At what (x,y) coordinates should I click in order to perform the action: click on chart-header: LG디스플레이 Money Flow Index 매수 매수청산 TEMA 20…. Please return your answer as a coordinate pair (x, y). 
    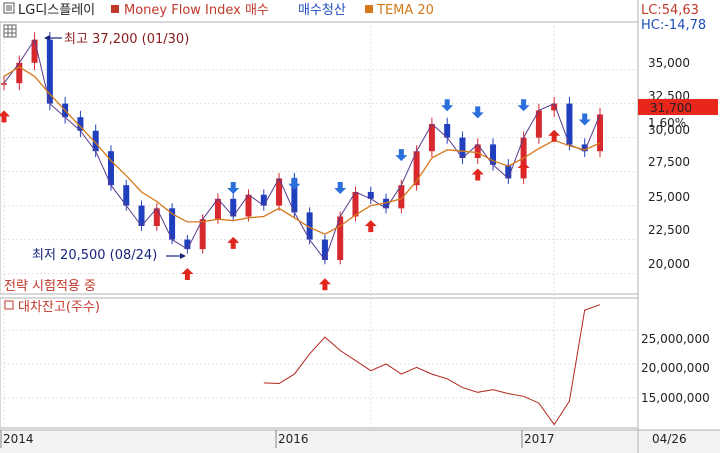
    Looking at the image, I should click on (354, 17).